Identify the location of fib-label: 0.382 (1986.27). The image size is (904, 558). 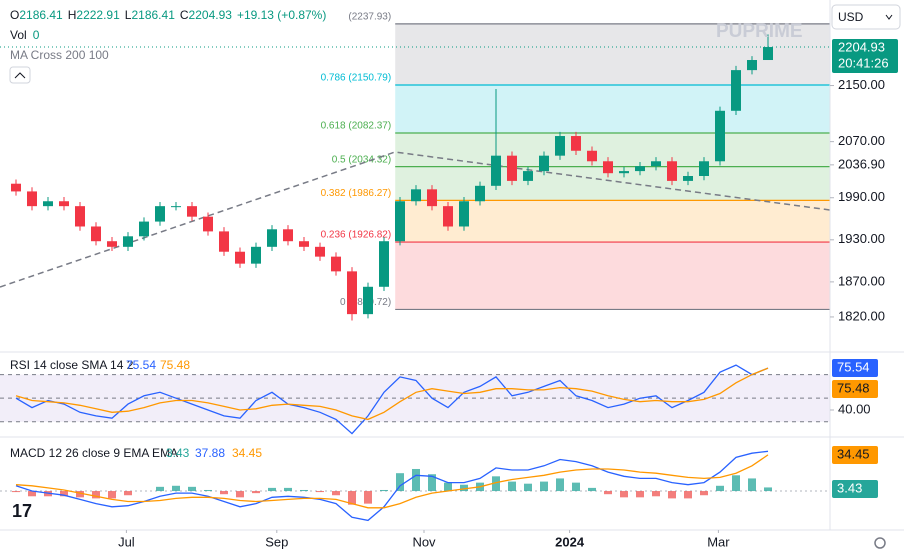
(356, 193).